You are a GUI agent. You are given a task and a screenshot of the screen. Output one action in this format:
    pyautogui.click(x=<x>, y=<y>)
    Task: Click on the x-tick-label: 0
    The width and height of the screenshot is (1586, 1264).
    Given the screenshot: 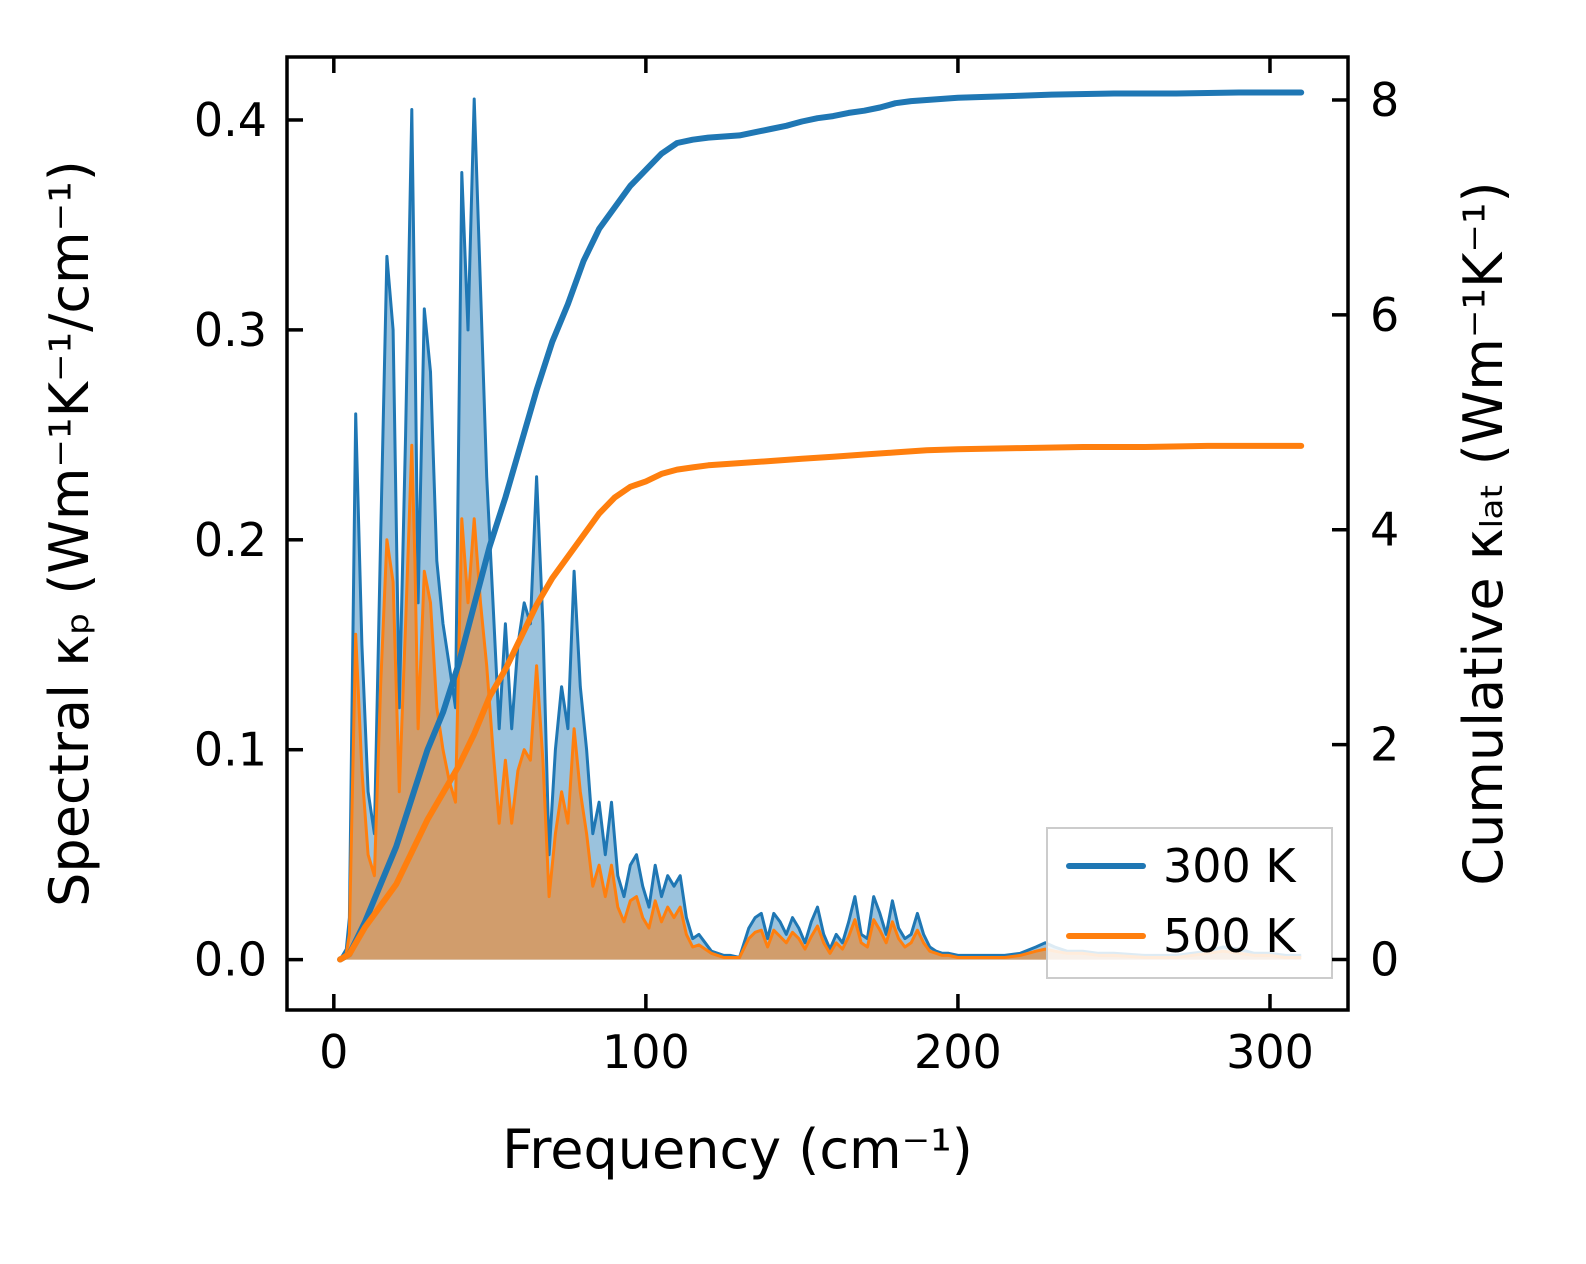 What is the action you would take?
    pyautogui.click(x=333, y=1052)
    